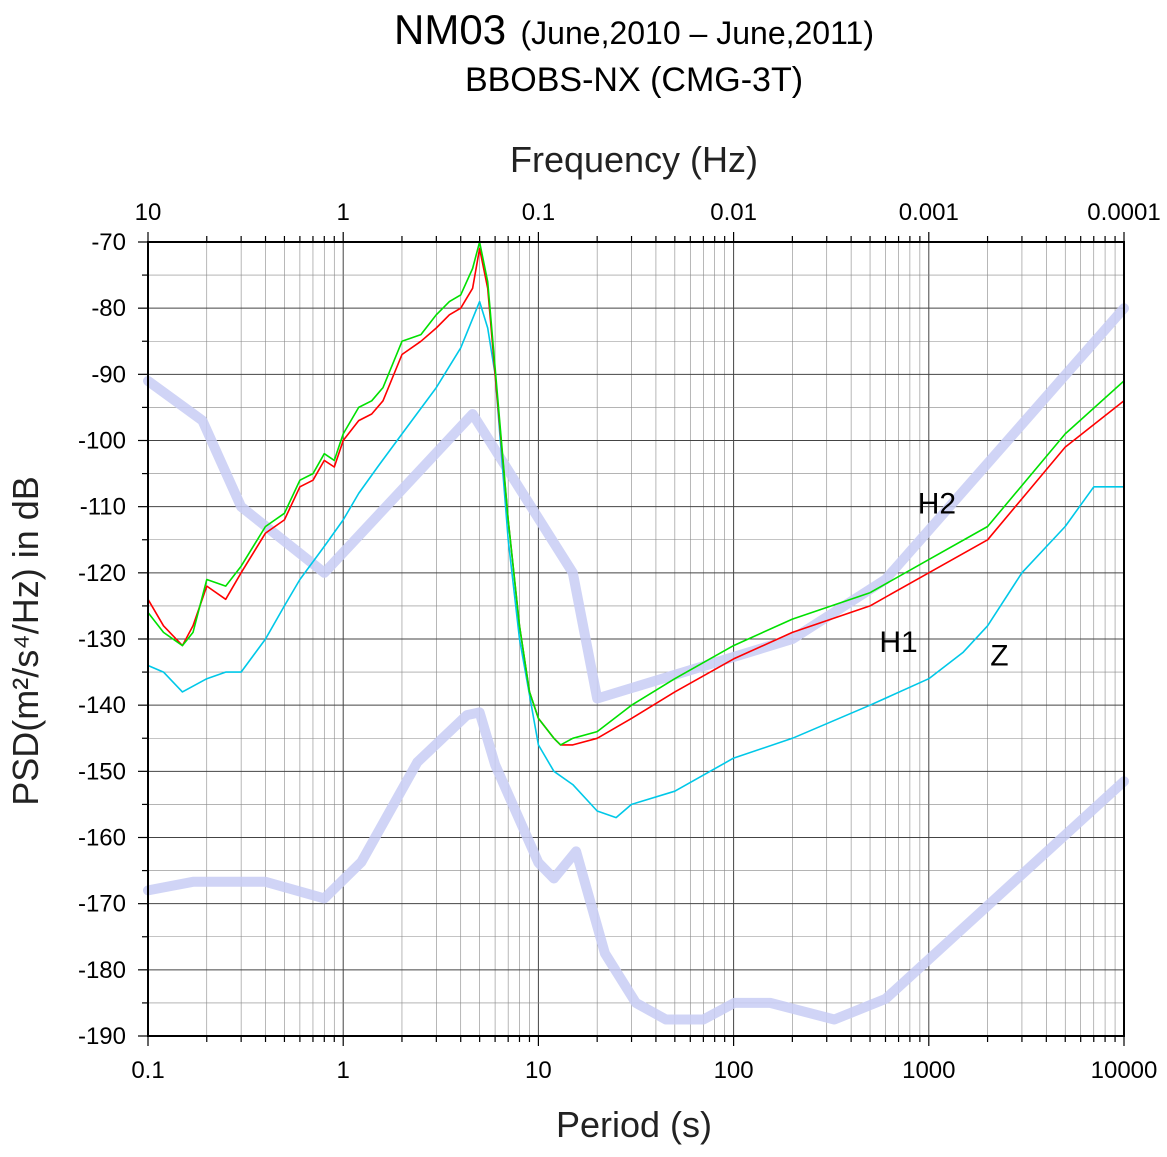  I want to click on y-tick-label: -120, so click(102, 573).